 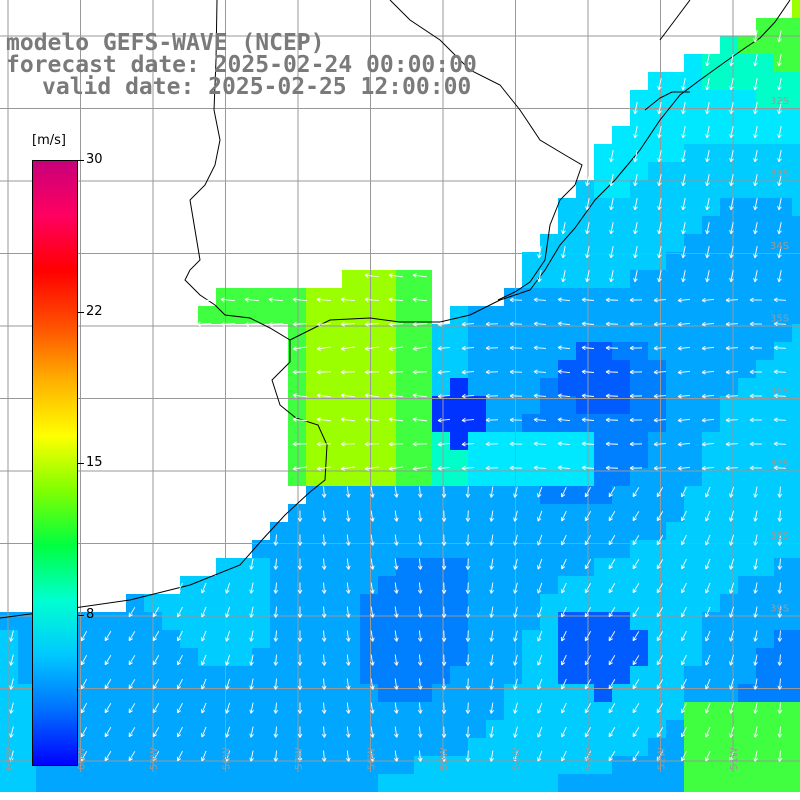 I want to click on forecast-date: forecast date: 2025-02-24 00:00:00, so click(x=241, y=65).